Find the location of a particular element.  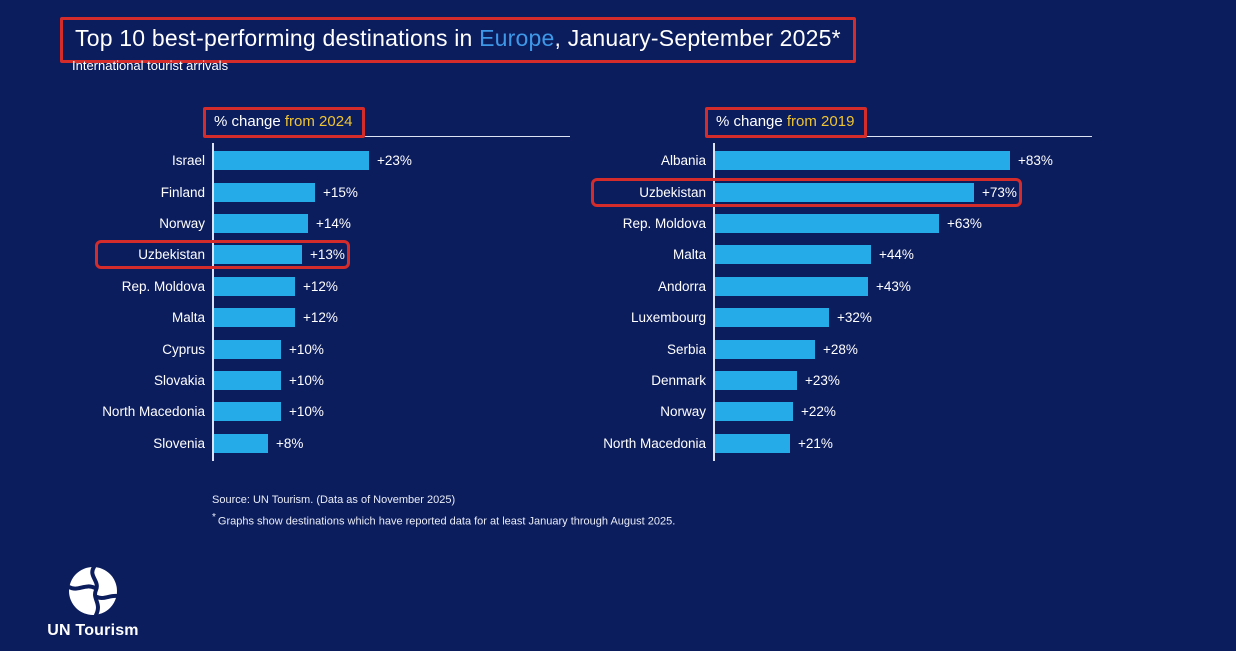

chart-row-inner: Finland +15% is located at coordinates (229, 192).